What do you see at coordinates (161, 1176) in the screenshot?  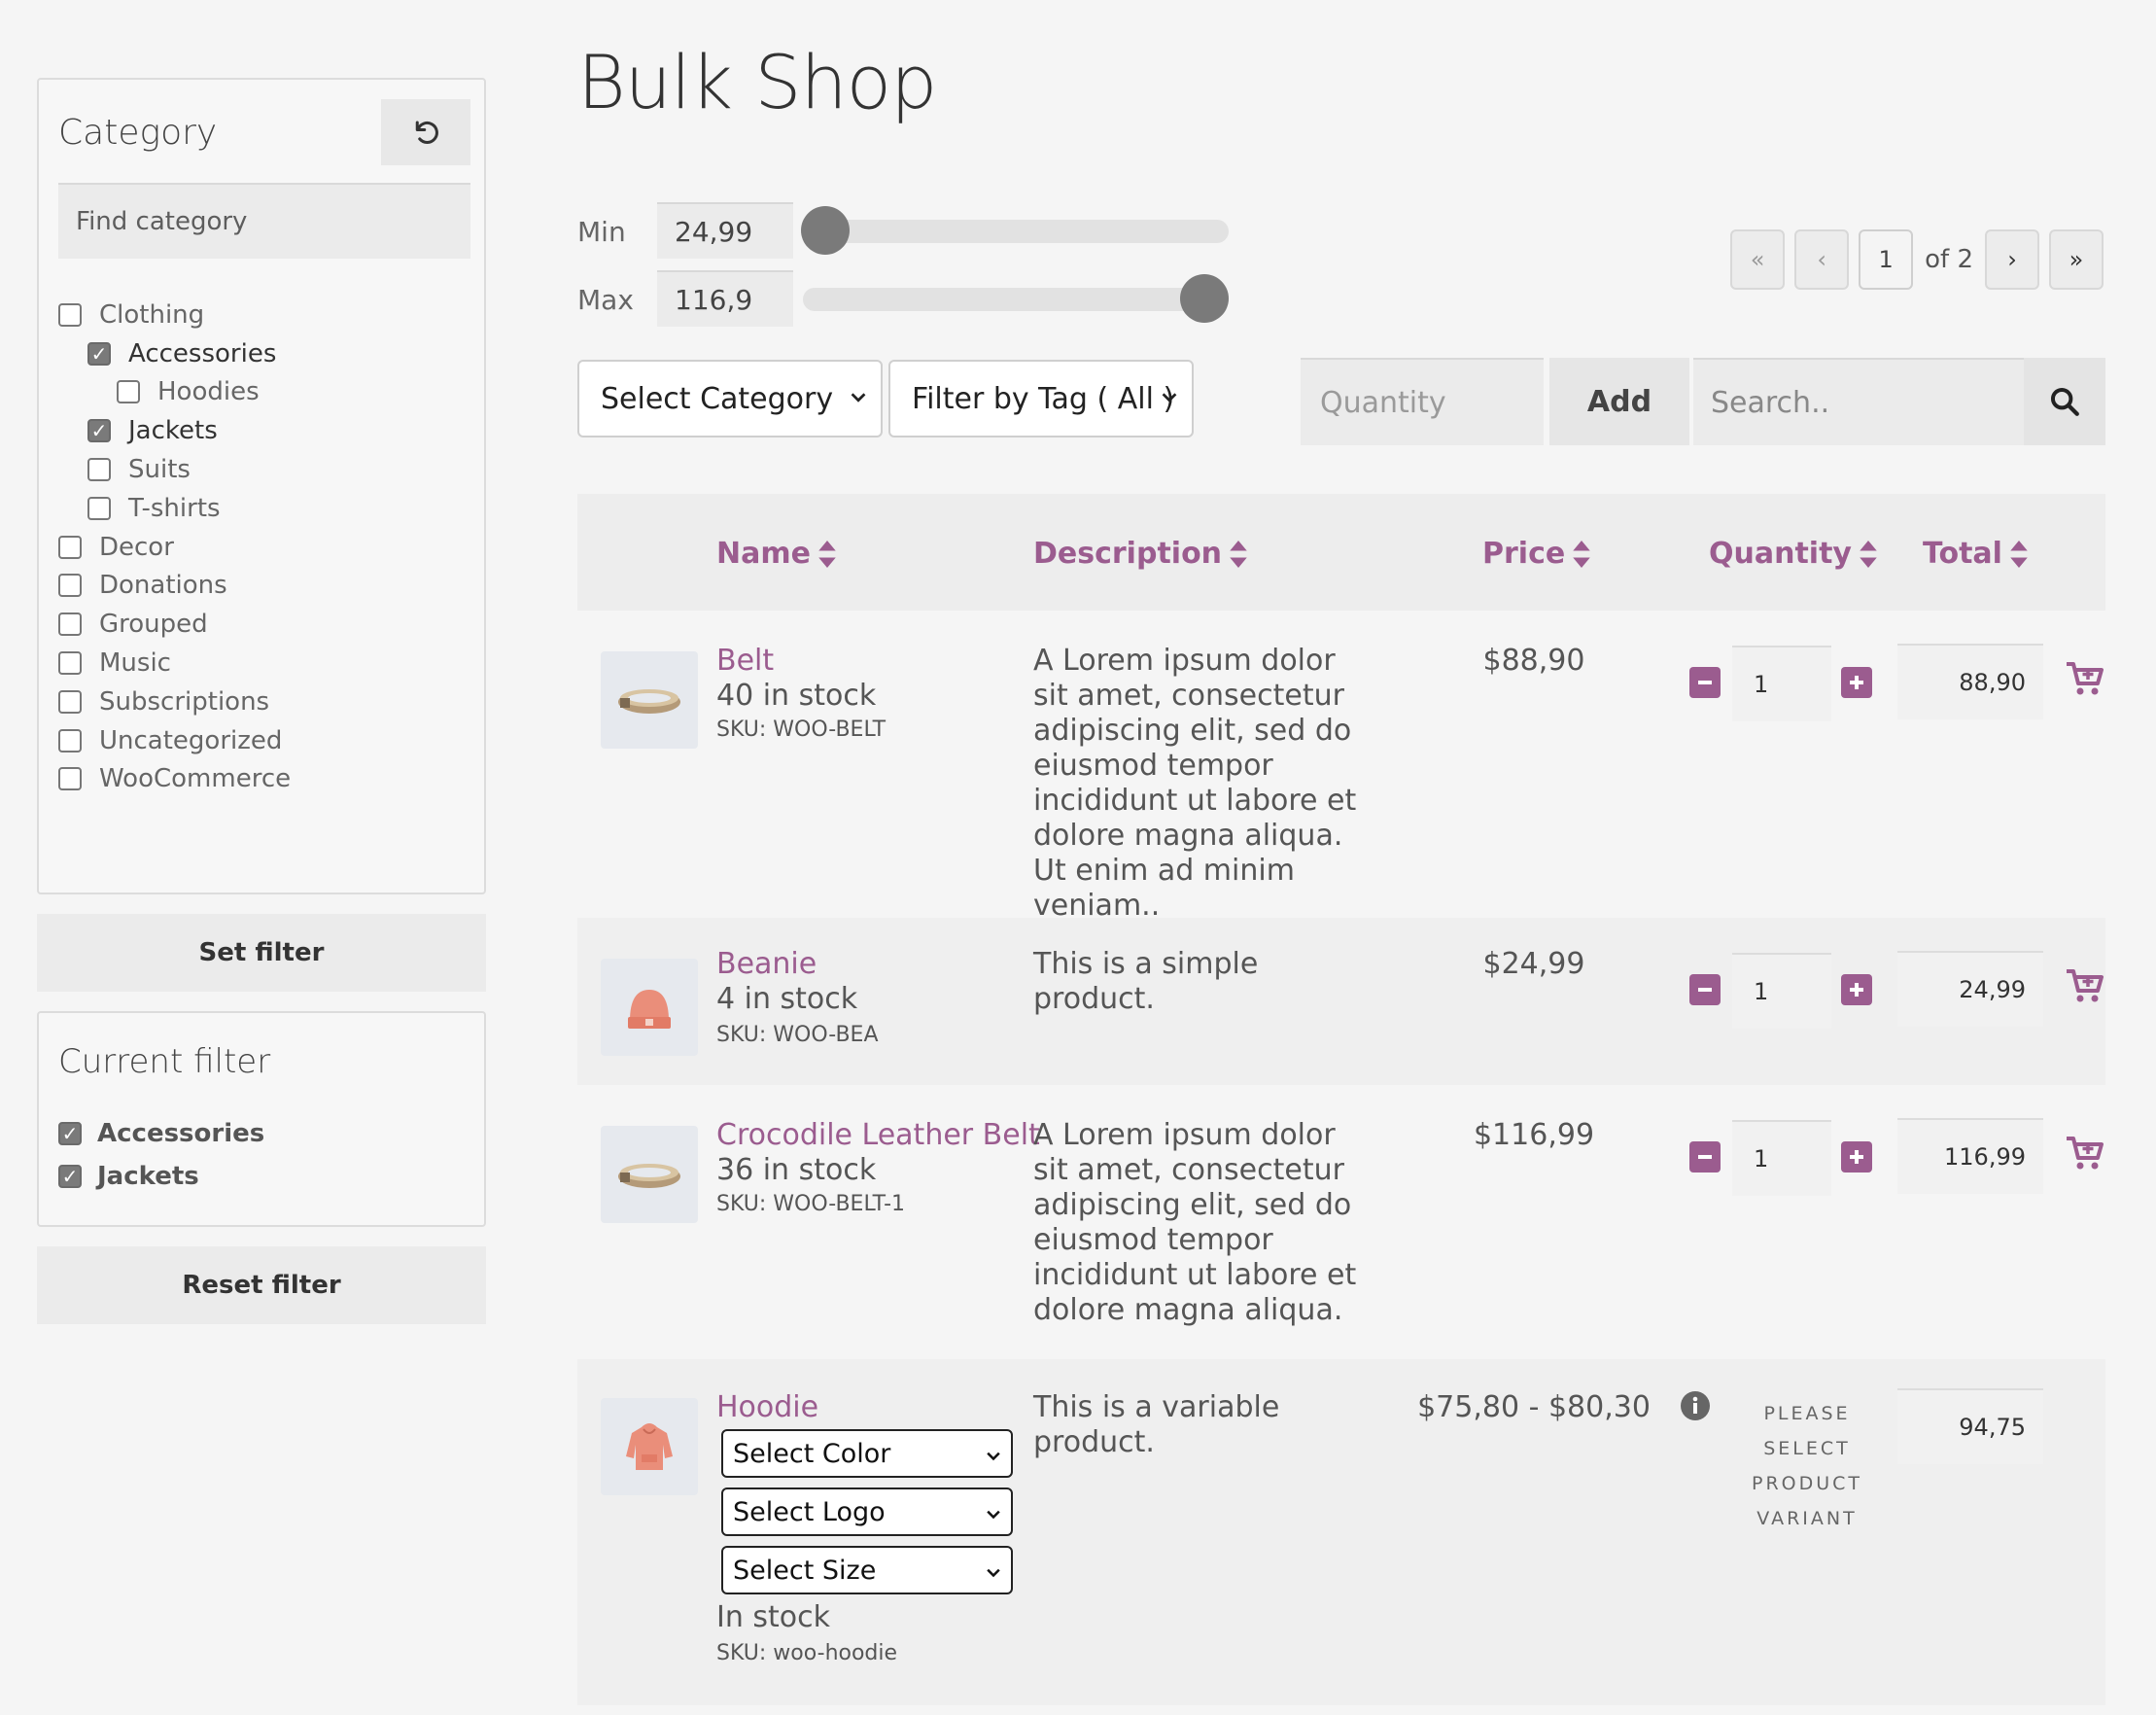 I see `current-filter-jackets: Jackets` at bounding box center [161, 1176].